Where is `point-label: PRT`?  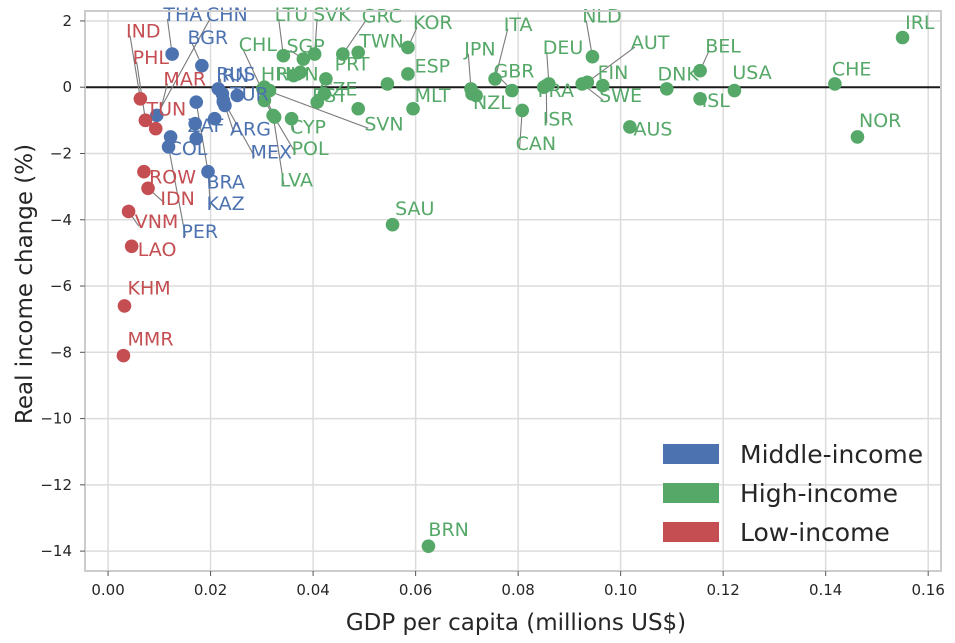
point-label: PRT is located at coordinates (352, 65).